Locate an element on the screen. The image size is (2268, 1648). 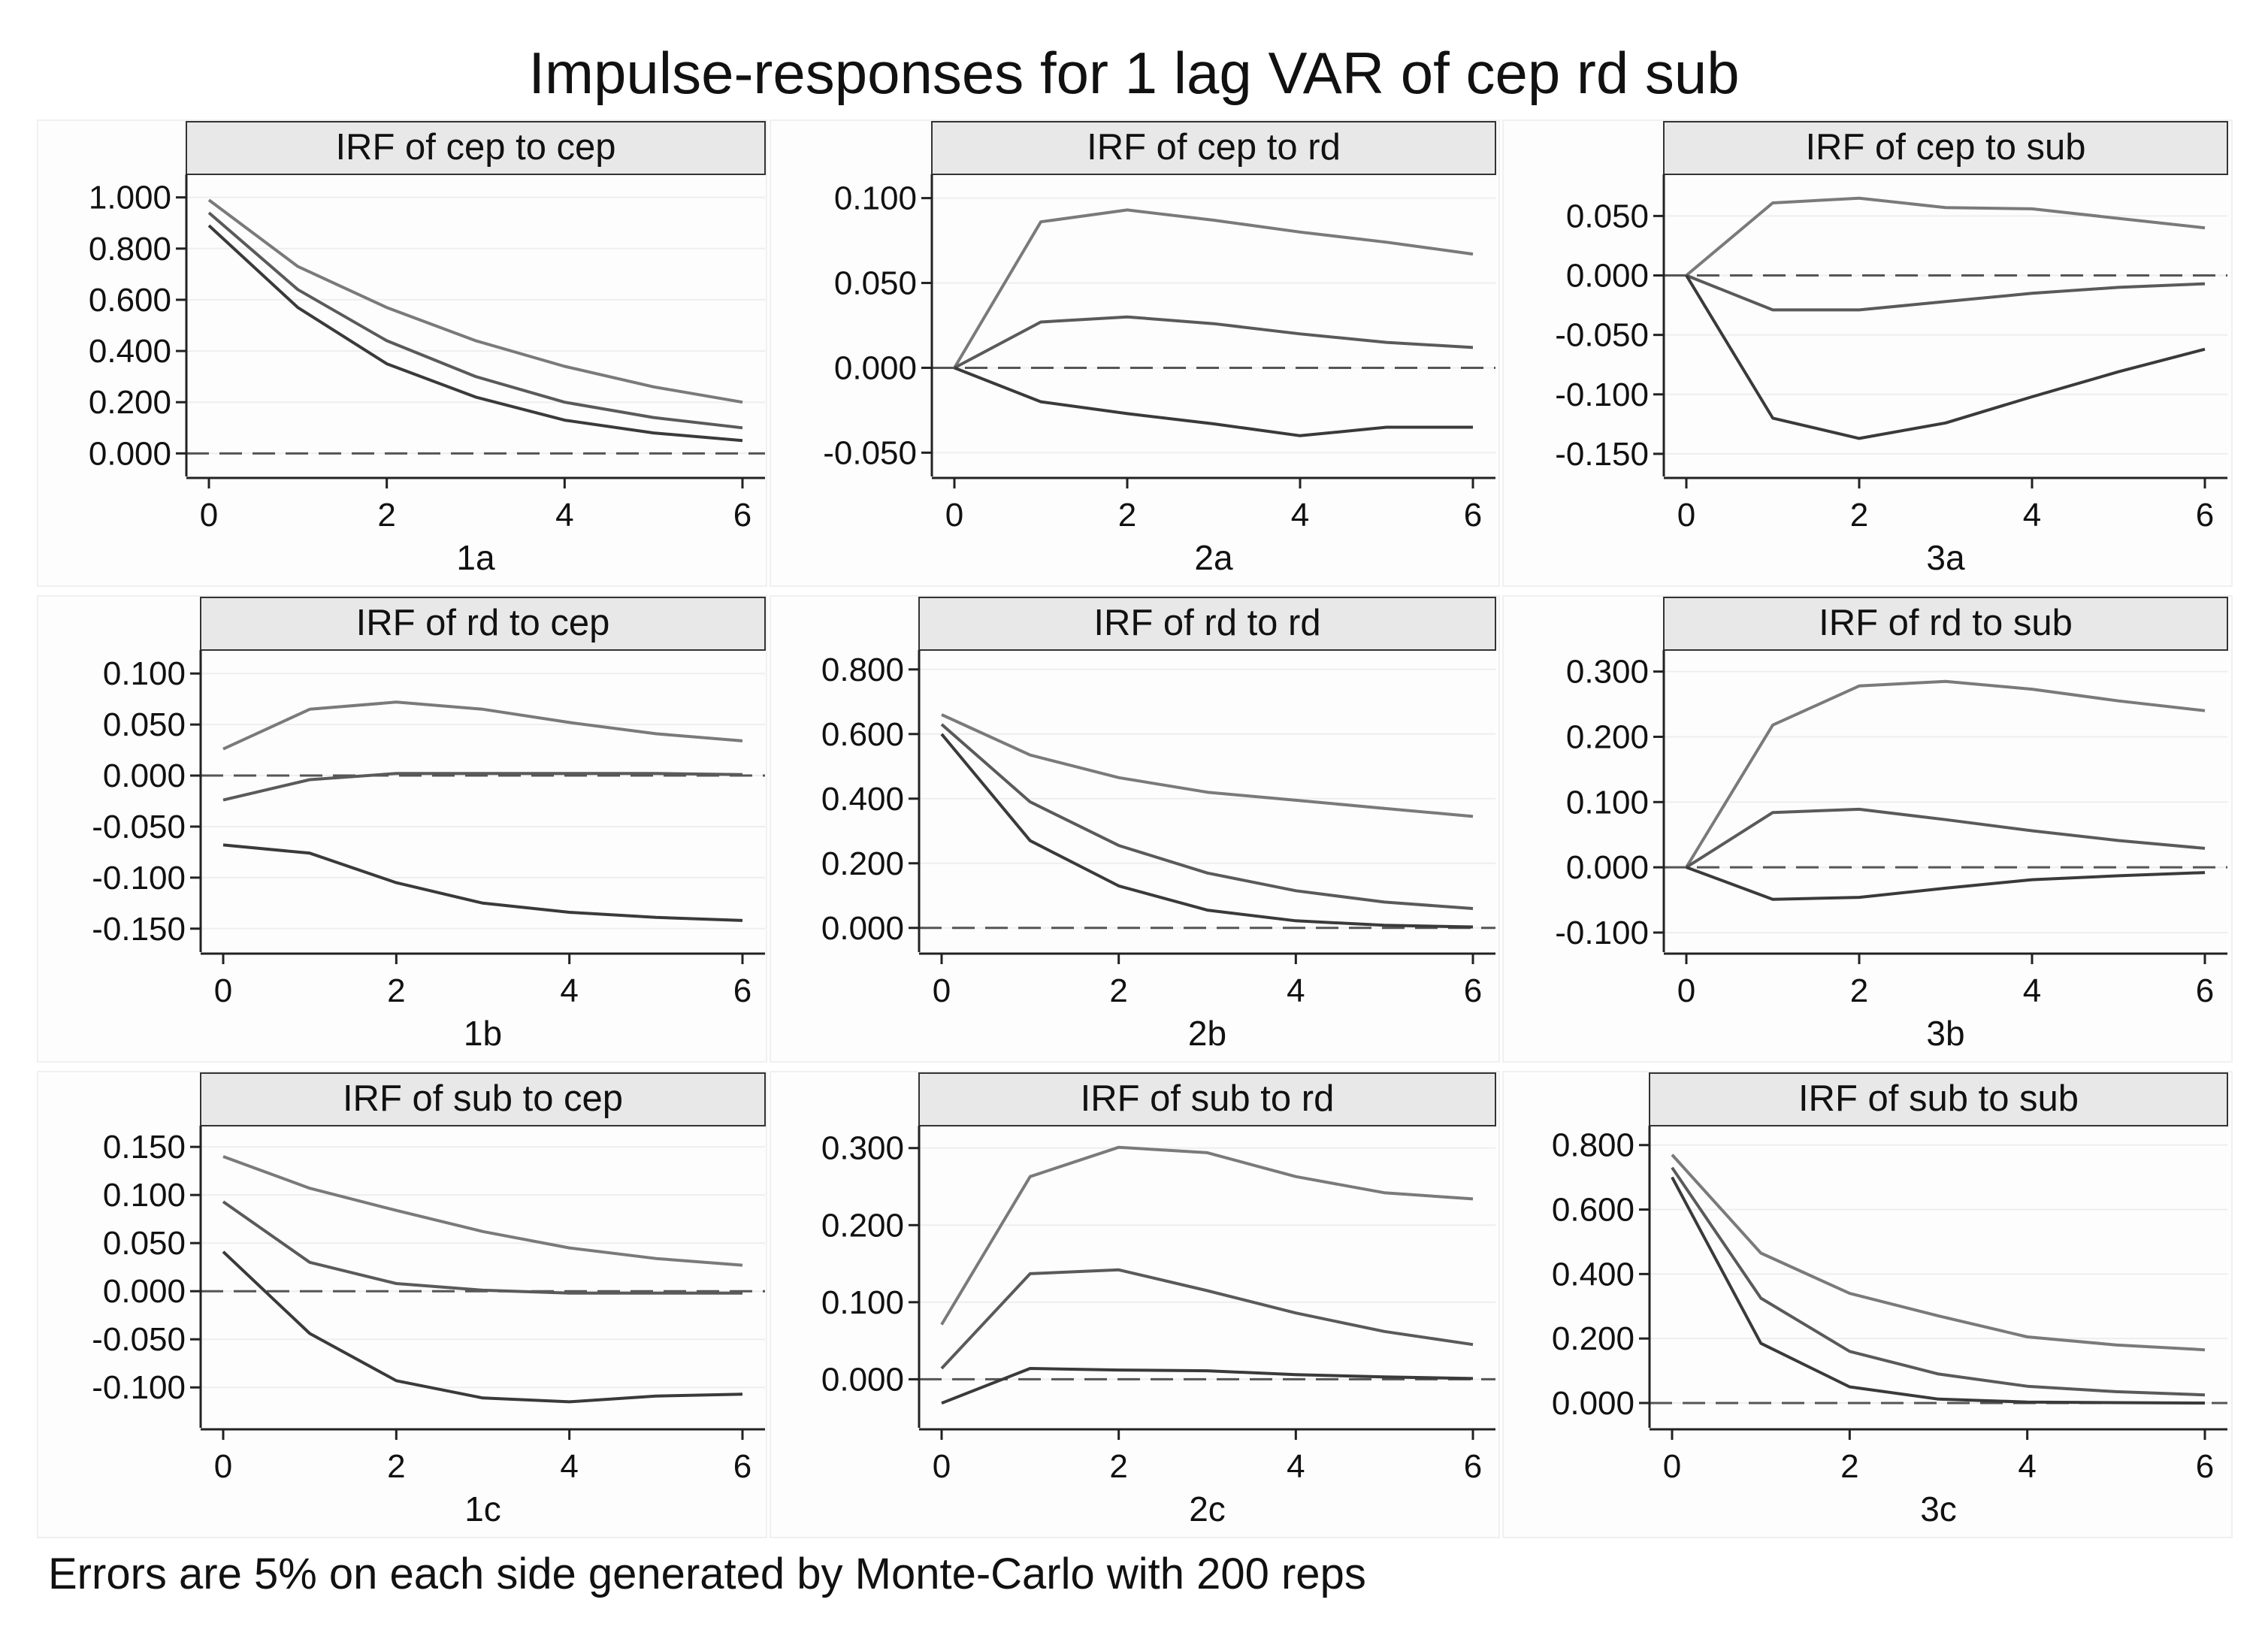
y-tick-label: 1.000 is located at coordinates (130, 198).